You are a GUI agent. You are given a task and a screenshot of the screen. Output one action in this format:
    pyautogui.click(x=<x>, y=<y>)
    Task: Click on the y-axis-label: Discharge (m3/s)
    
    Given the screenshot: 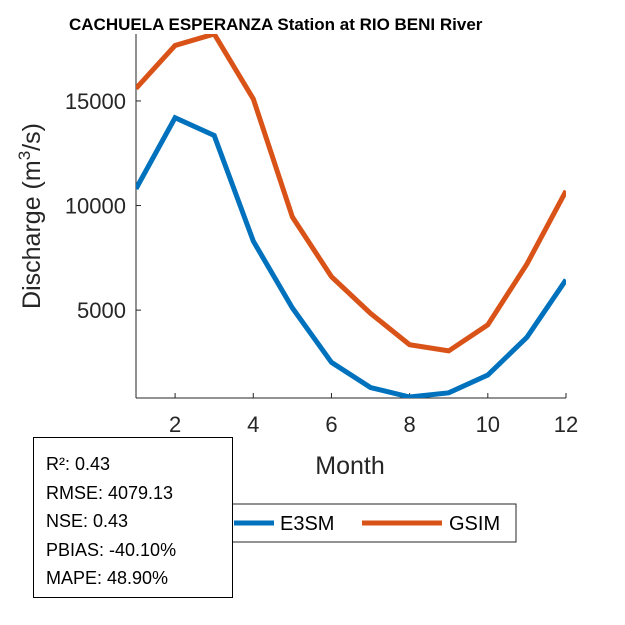 What is the action you would take?
    pyautogui.click(x=30, y=216)
    